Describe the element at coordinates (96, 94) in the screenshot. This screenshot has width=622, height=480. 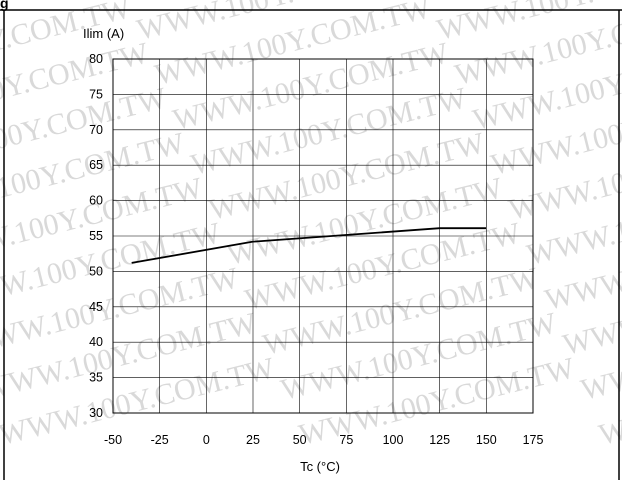
I see `y-tick-label: 75` at that location.